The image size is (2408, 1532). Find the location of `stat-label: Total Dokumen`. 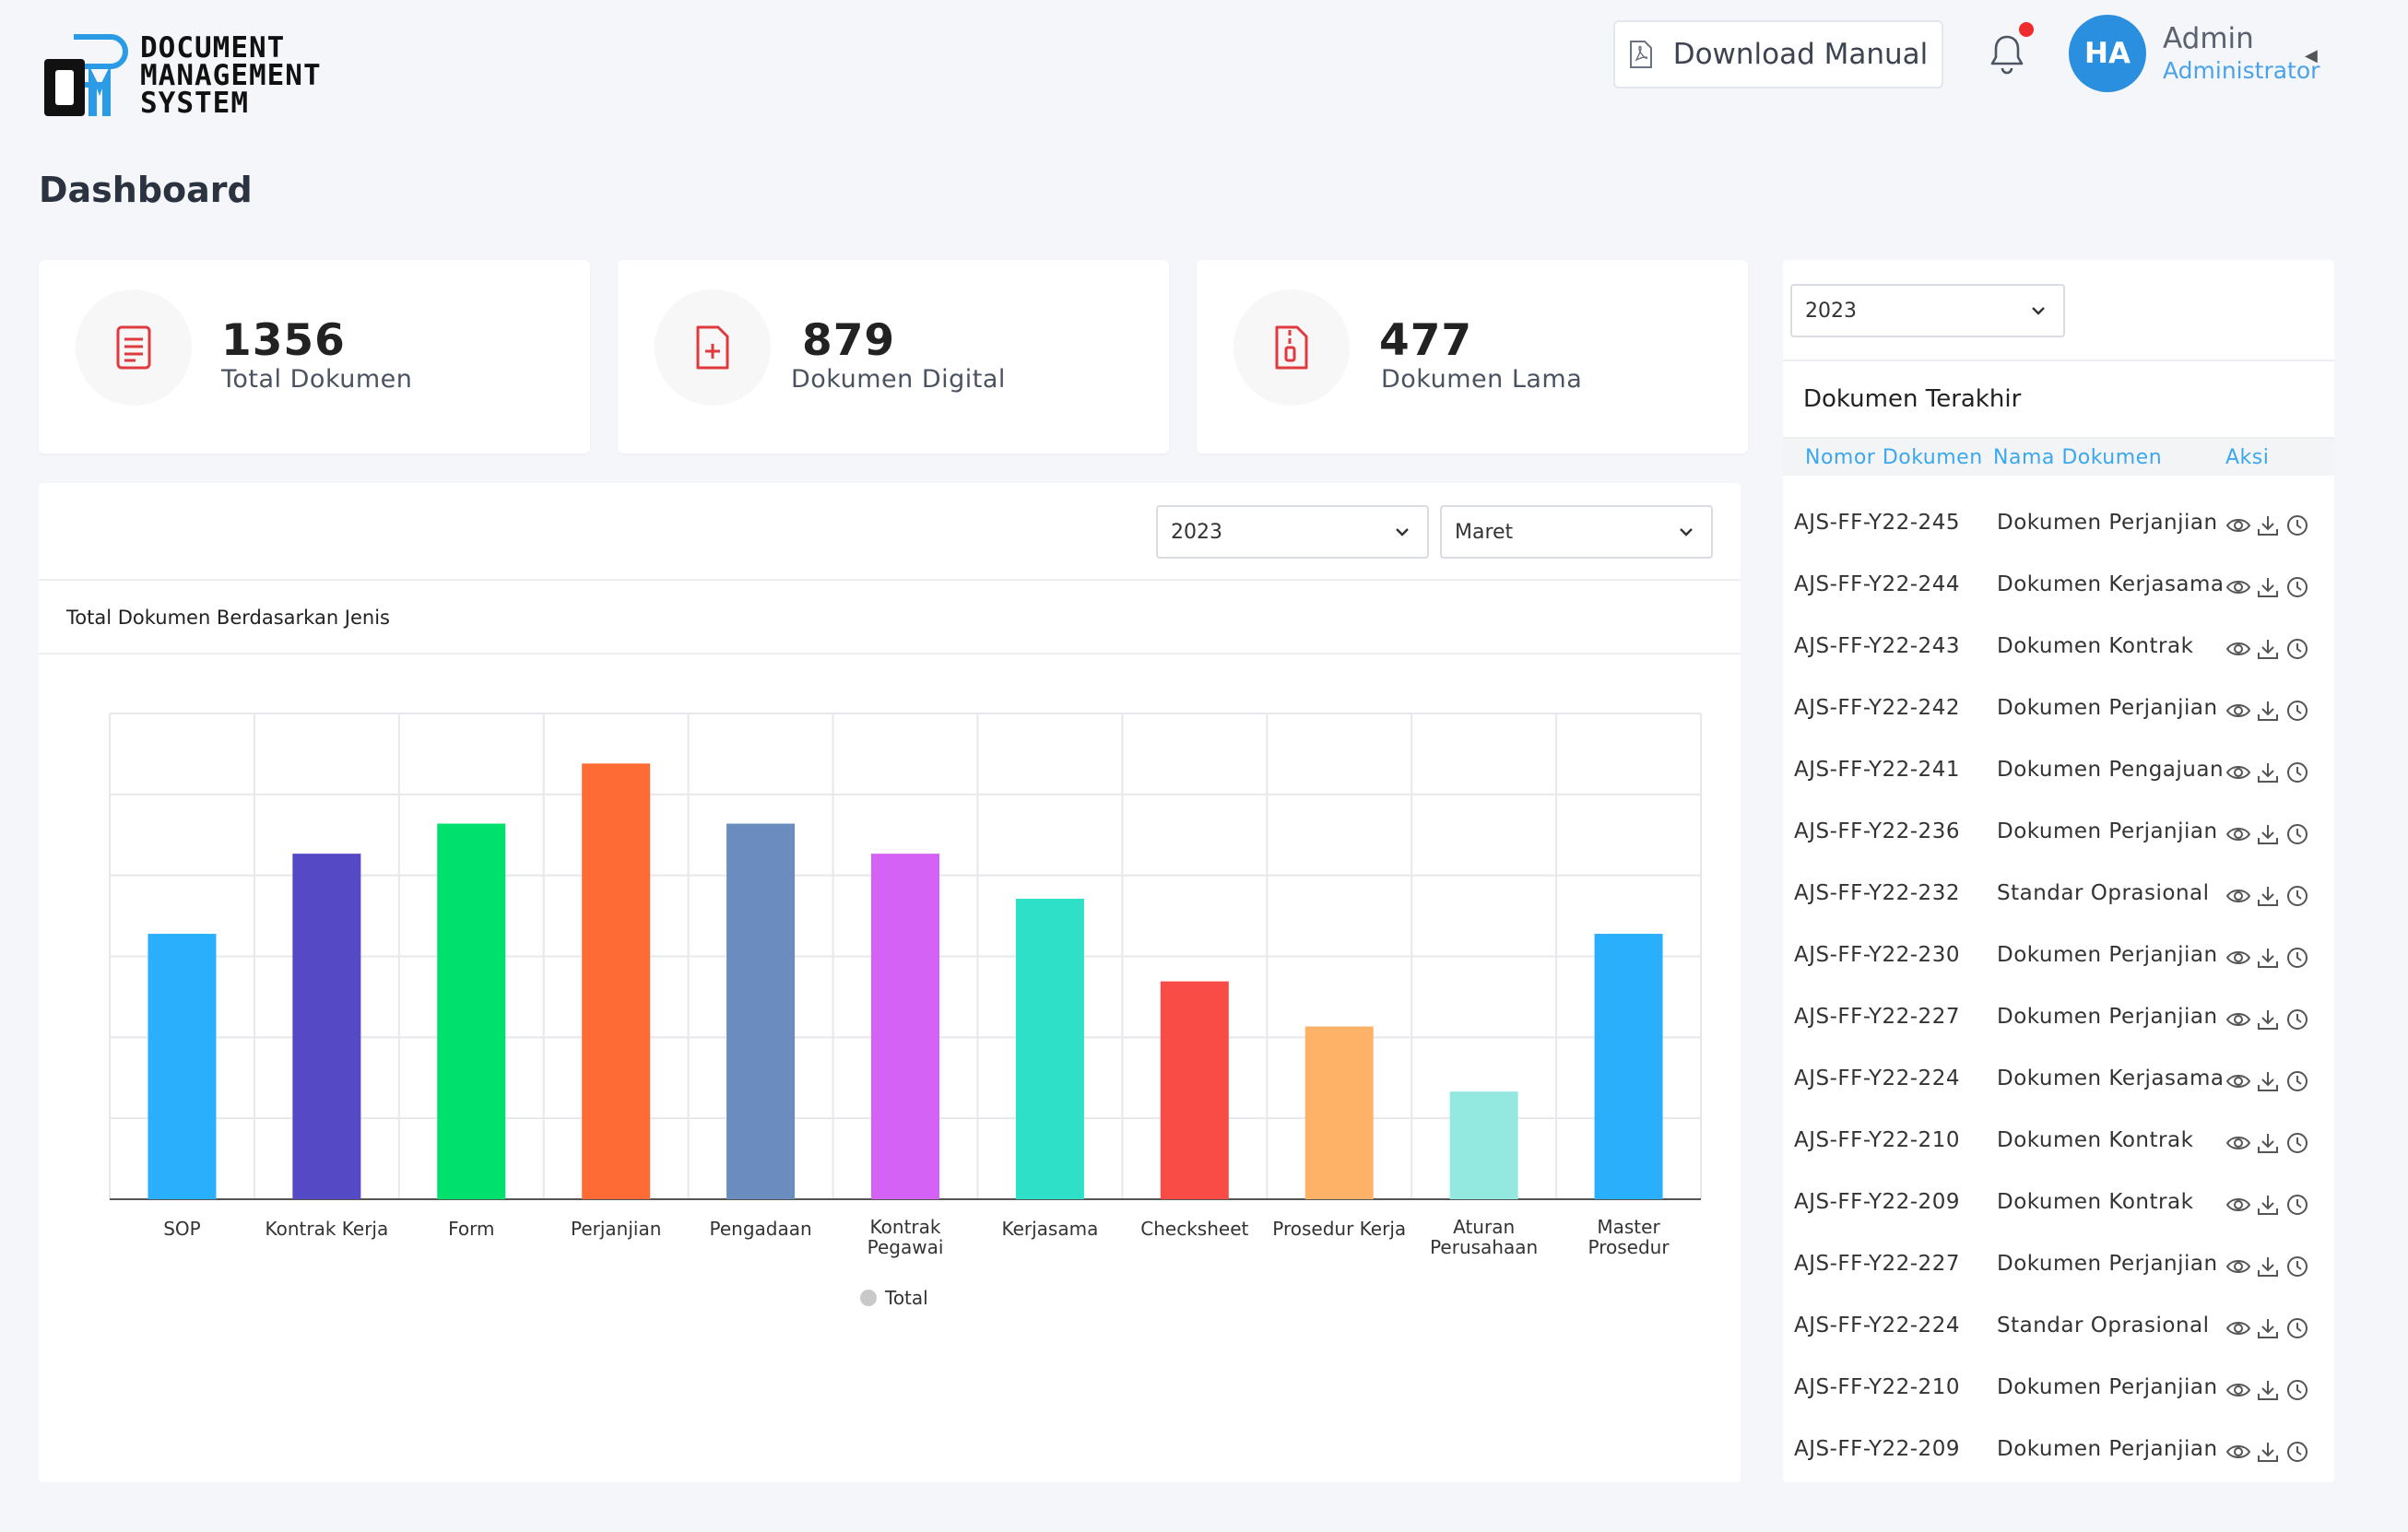

stat-label: Total Dokumen is located at coordinates (317, 379).